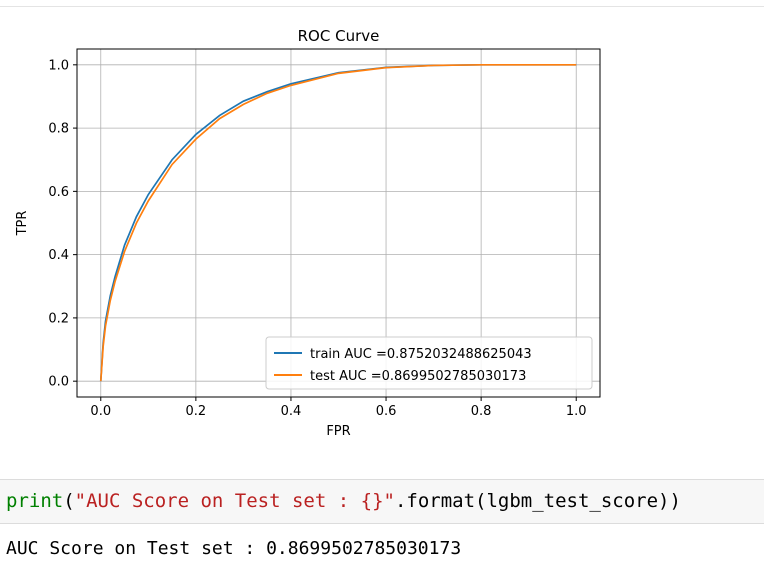  What do you see at coordinates (418, 376) in the screenshot?
I see `legend-label: test AUC =0.8699502785030173` at bounding box center [418, 376].